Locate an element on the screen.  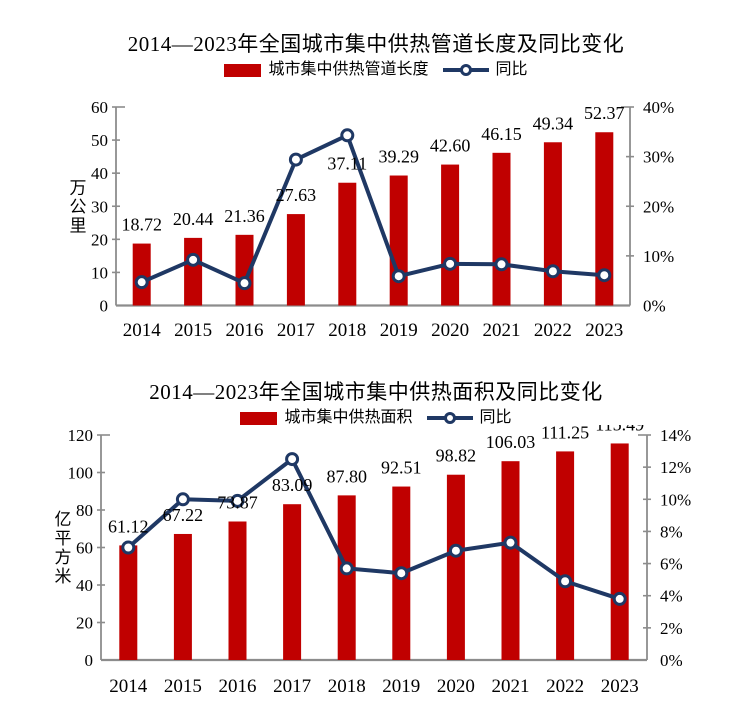
right-axis-tick-label: 6% is located at coordinates (671, 564).